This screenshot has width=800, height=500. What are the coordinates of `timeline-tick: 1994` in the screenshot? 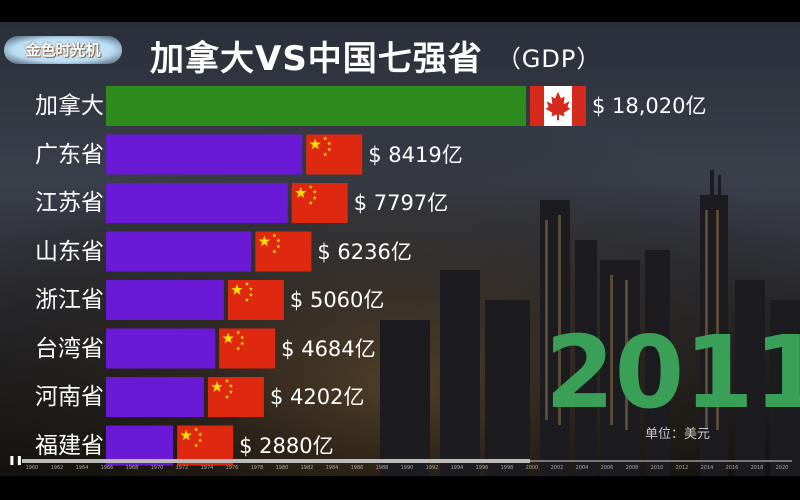 It's located at (457, 468).